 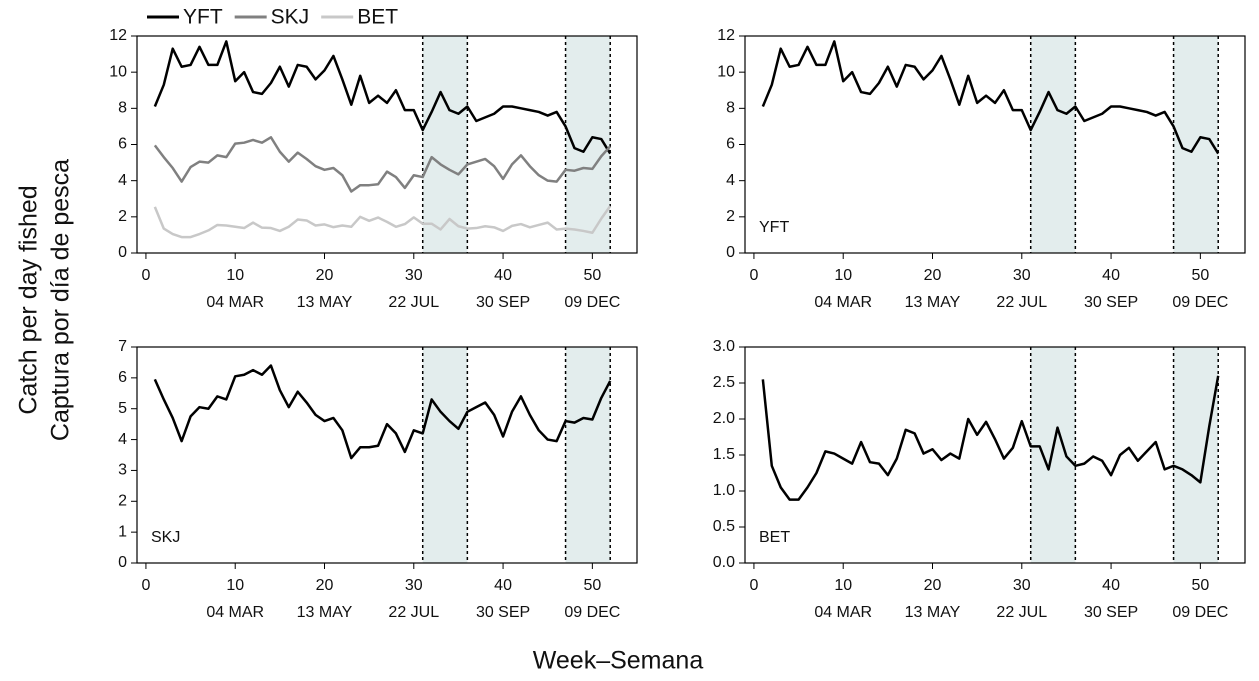 What do you see at coordinates (724, 382) in the screenshot?
I see `y-tick-label: 2.5` at bounding box center [724, 382].